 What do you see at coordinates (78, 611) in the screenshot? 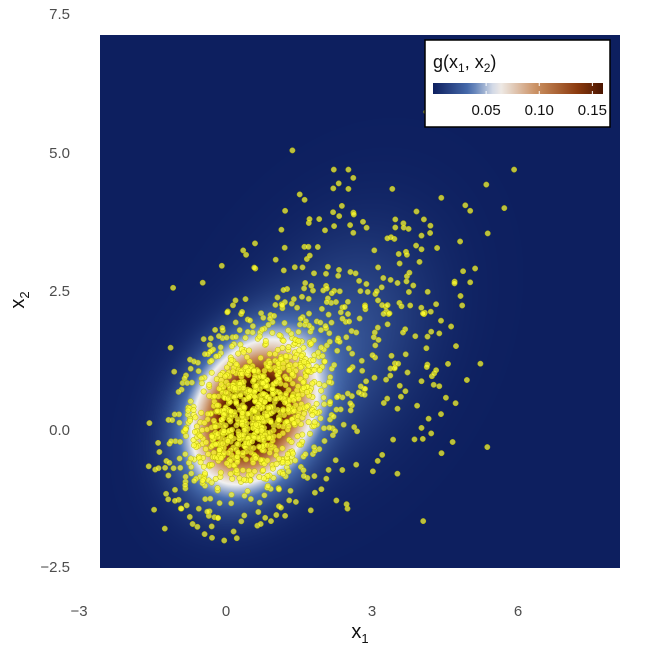
I see `x-tick-label: −3` at bounding box center [78, 611].